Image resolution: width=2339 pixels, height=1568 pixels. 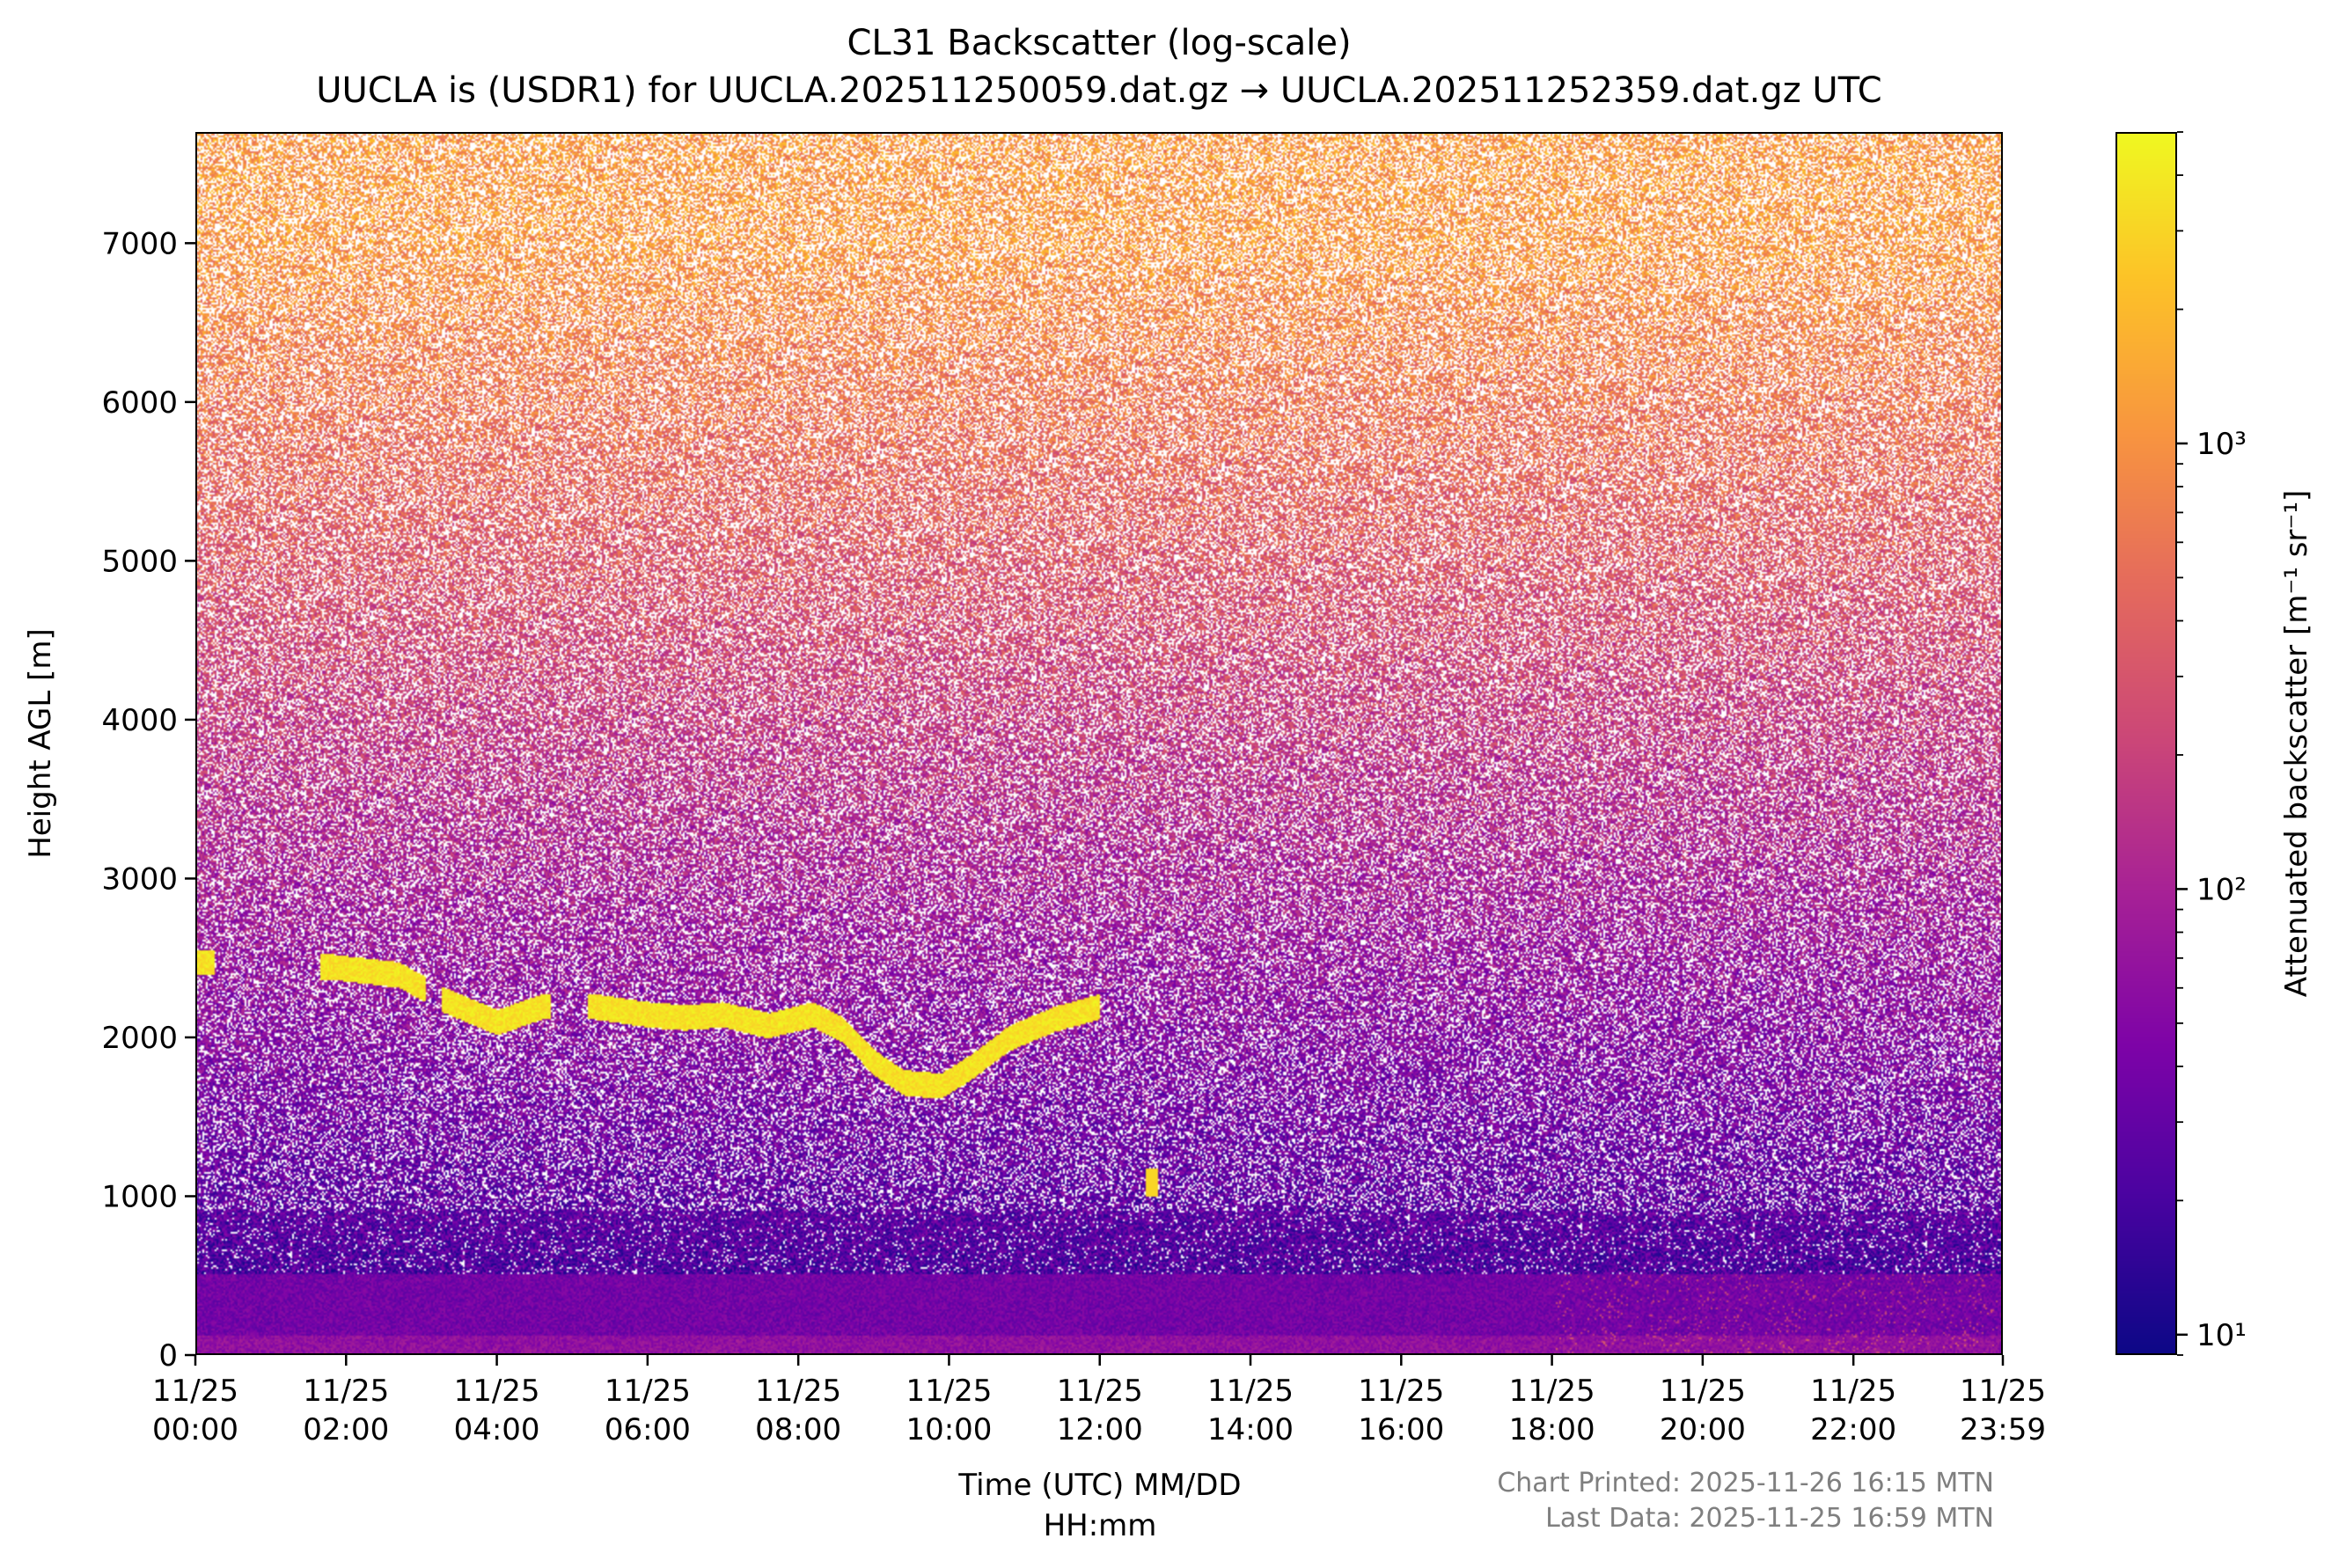 I want to click on last-data-note: Last Data: 2025-11-25 16:59 MTN, so click(x=1769, y=1518).